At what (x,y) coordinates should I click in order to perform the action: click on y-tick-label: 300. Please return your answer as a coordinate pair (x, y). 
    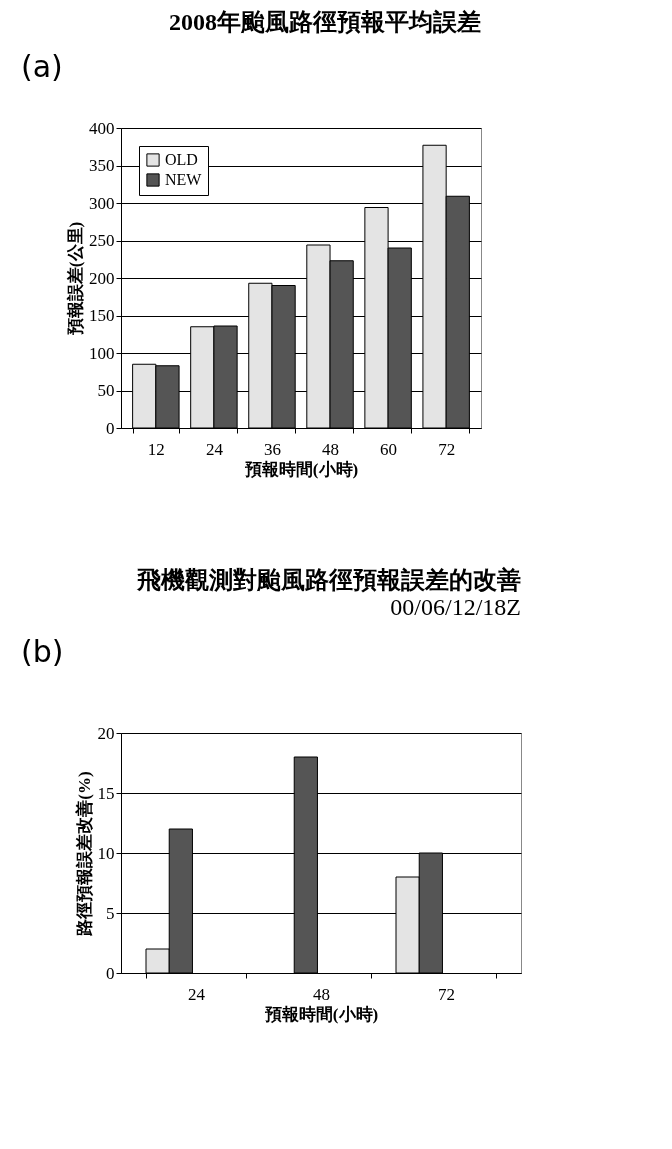
    Looking at the image, I should click on (102, 203).